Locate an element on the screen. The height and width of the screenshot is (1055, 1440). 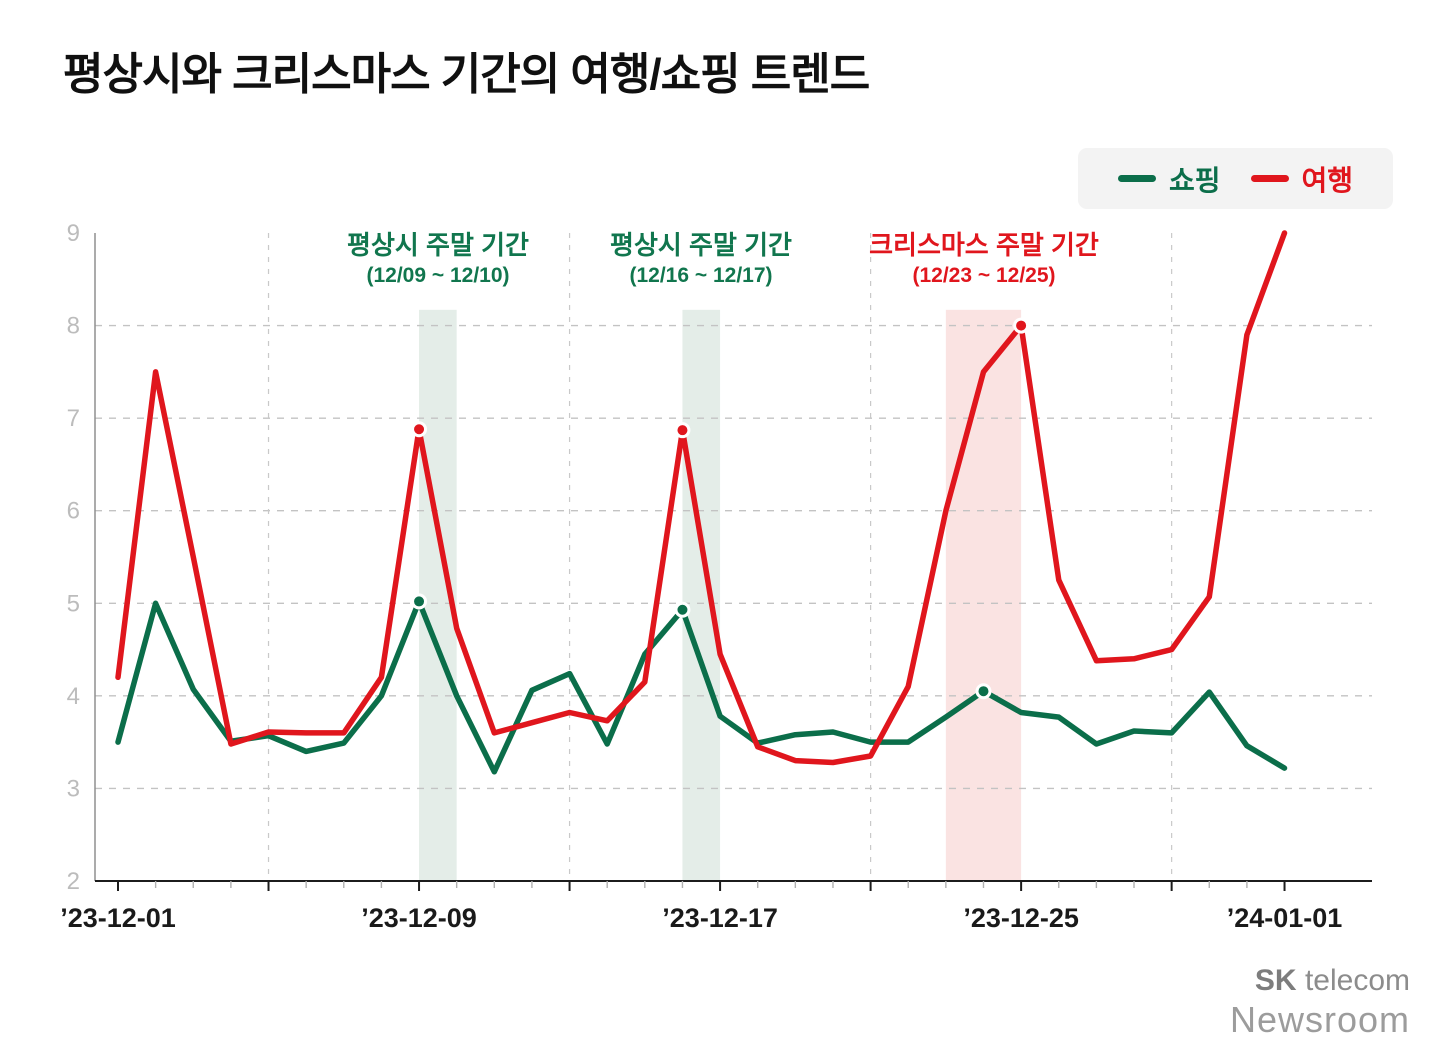
legend-label-shopping: 쇼핑 is located at coordinates (1194, 180).